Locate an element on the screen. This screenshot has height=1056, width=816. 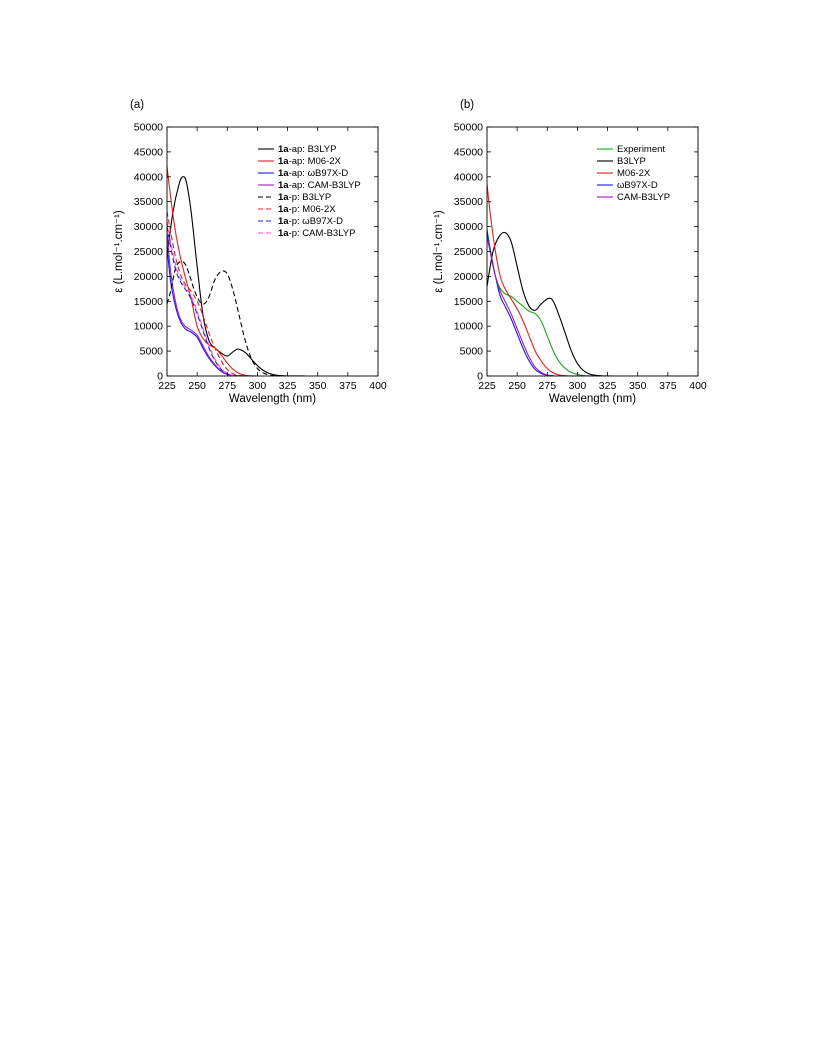
legend-label: ωB97X-D is located at coordinates (637, 185).